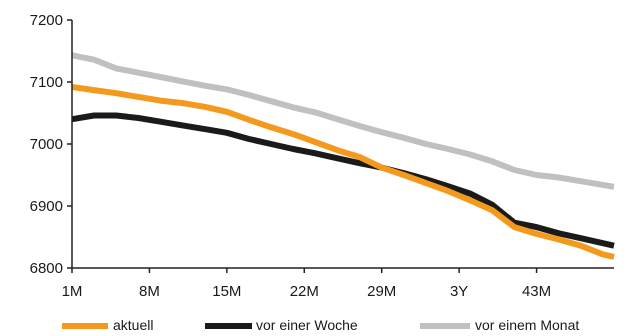 The width and height of the screenshot is (633, 336). What do you see at coordinates (226, 291) in the screenshot?
I see `x-tick-label: 15M` at bounding box center [226, 291].